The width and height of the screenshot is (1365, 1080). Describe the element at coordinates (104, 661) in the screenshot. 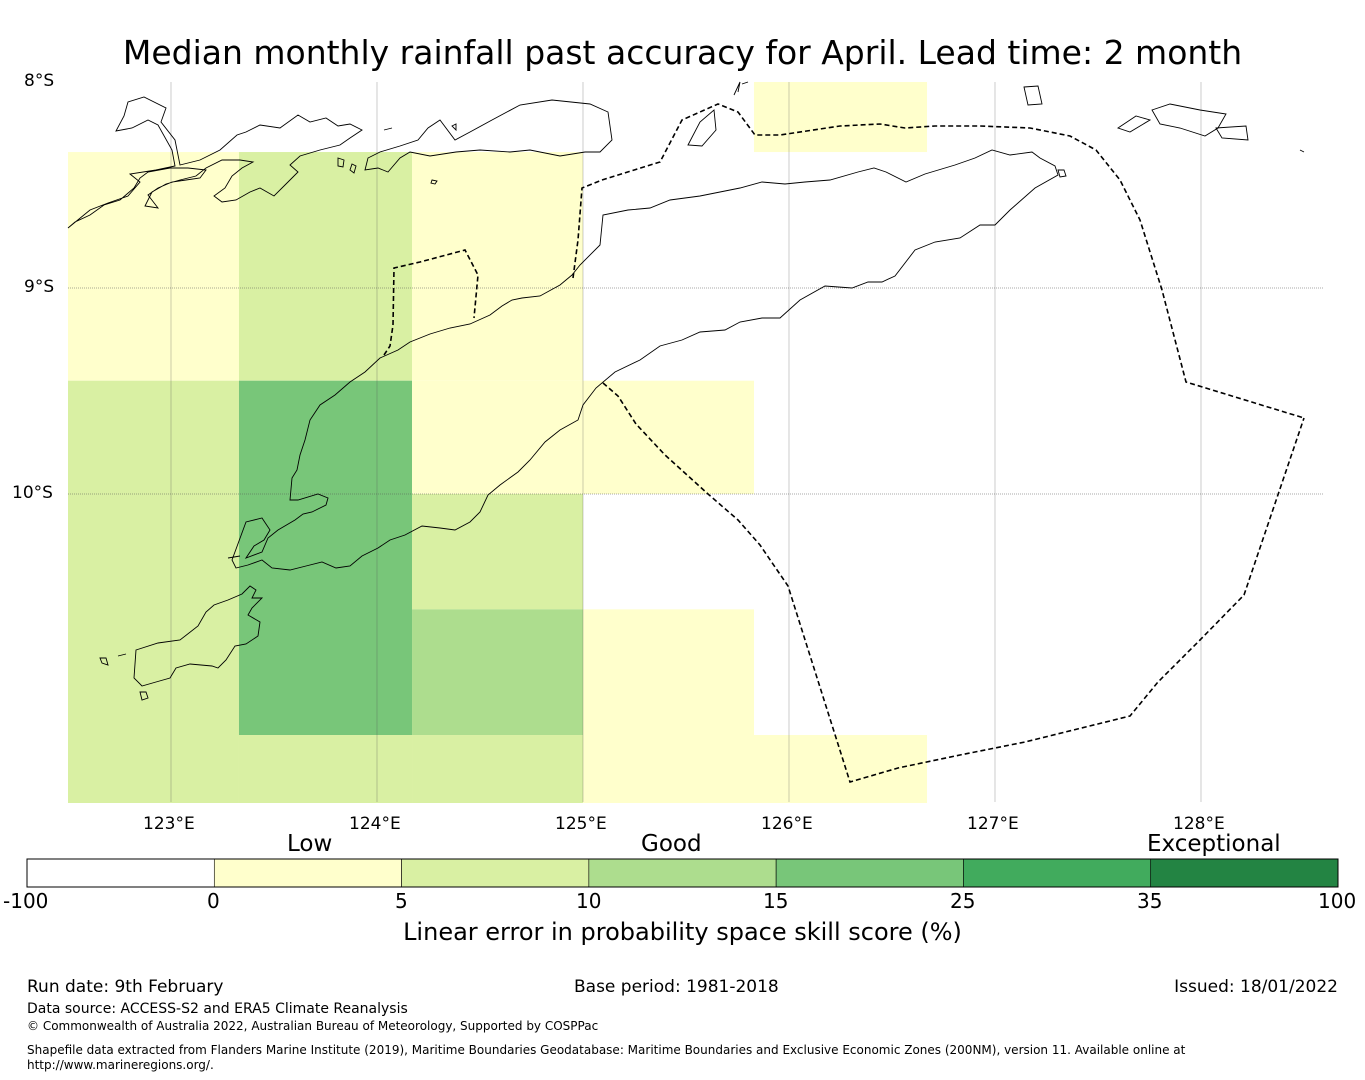

I see `coastline-ndao` at that location.